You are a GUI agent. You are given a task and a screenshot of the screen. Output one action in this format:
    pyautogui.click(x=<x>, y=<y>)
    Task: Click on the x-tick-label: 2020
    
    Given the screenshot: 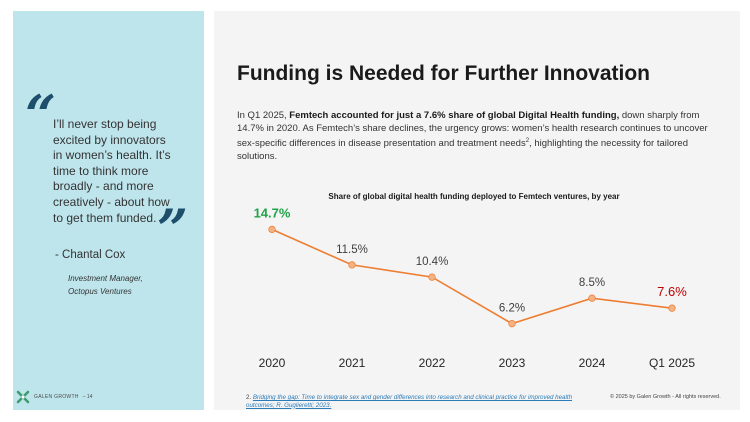 What is the action you would take?
    pyautogui.click(x=272, y=363)
    